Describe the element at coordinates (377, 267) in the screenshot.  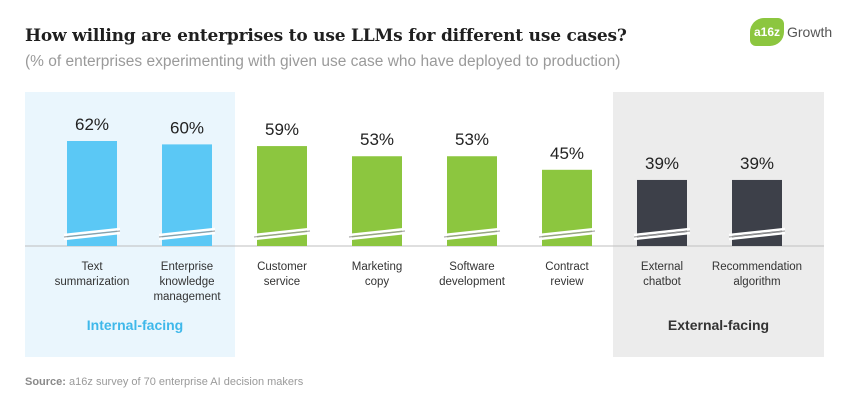
I see `category-label-line: Marketing` at that location.